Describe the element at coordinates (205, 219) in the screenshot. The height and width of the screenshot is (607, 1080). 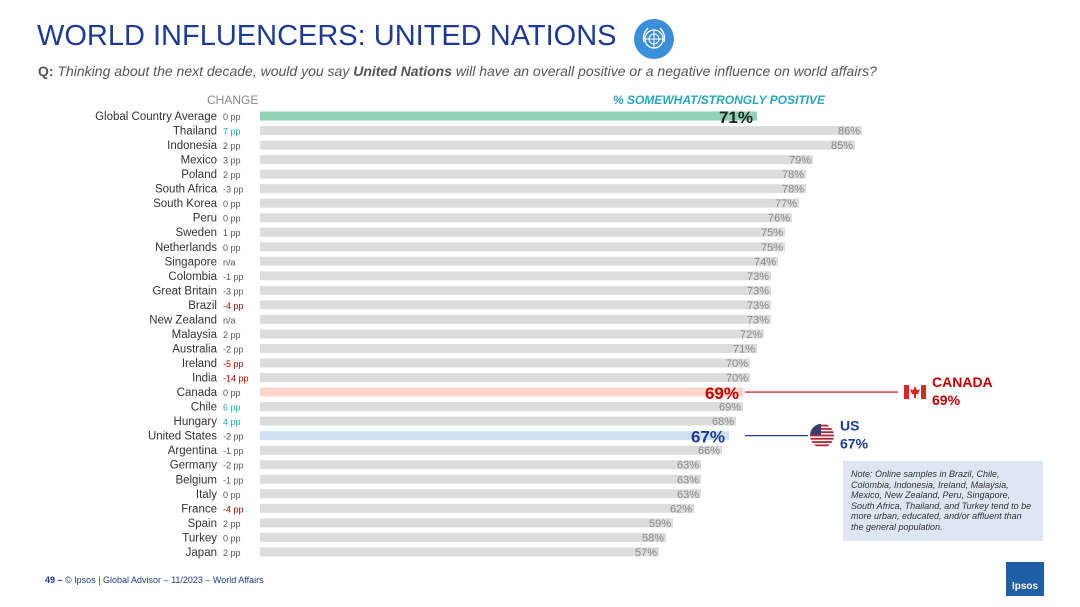
I see `country-label: Peru` at that location.